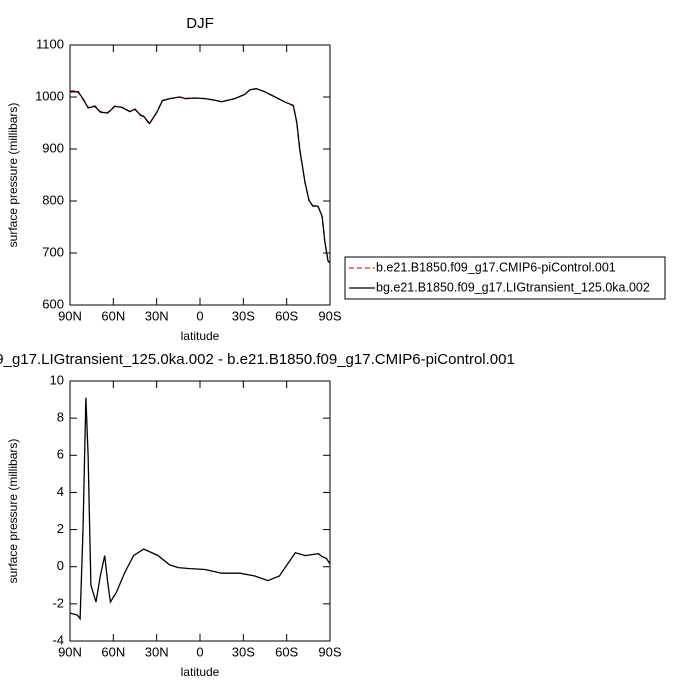 This screenshot has width=700, height=700. What do you see at coordinates (53, 251) in the screenshot?
I see `y-tick-label: 700` at bounding box center [53, 251].